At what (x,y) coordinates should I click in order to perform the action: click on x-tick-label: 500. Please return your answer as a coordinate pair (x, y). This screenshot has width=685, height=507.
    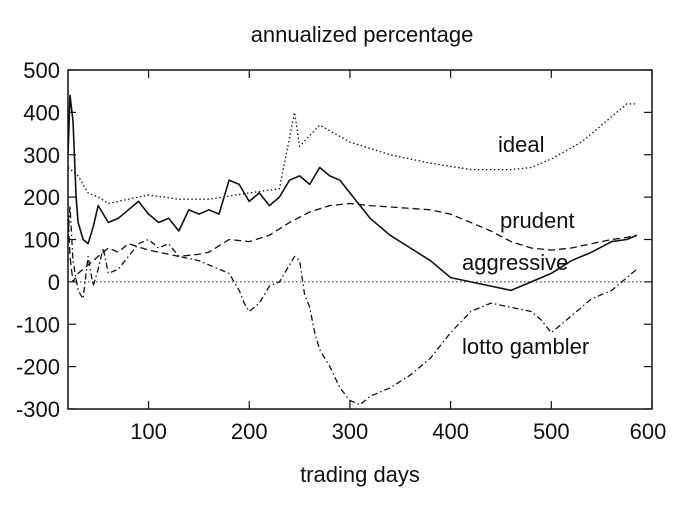
    Looking at the image, I should click on (551, 431).